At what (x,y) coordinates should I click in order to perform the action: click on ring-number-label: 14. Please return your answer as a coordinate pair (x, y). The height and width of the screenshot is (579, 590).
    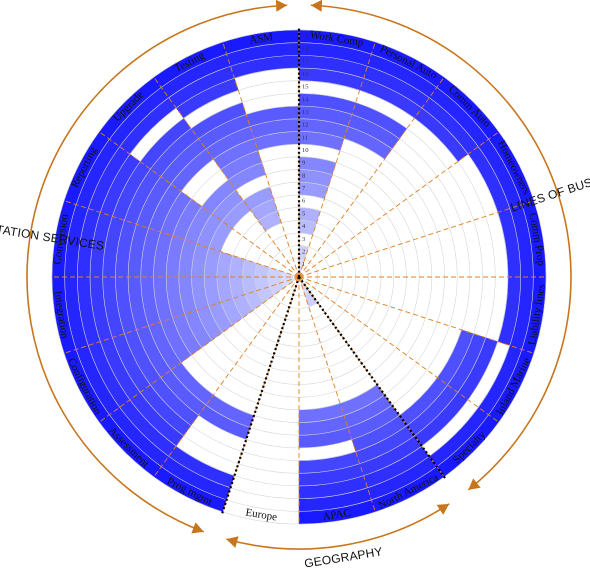
    Looking at the image, I should click on (305, 99).